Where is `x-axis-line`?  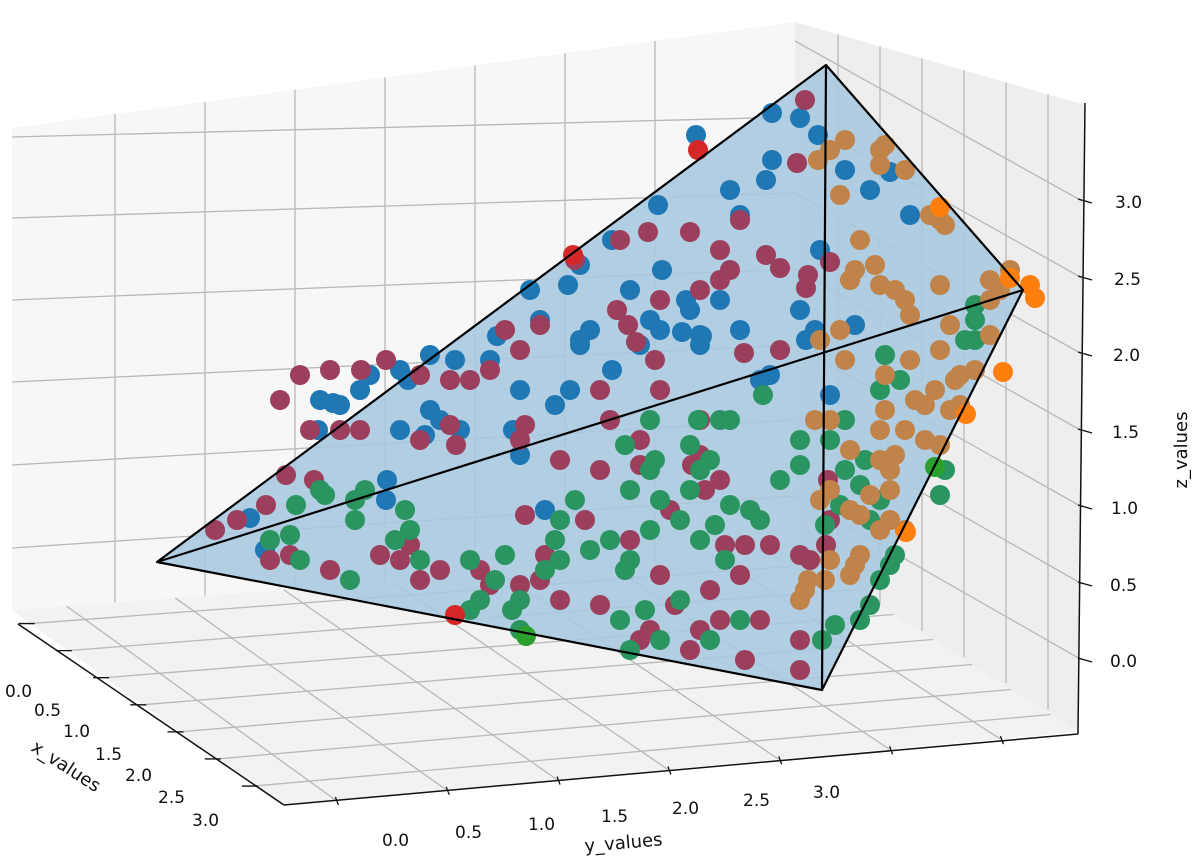 x-axis-line is located at coordinates (151, 714).